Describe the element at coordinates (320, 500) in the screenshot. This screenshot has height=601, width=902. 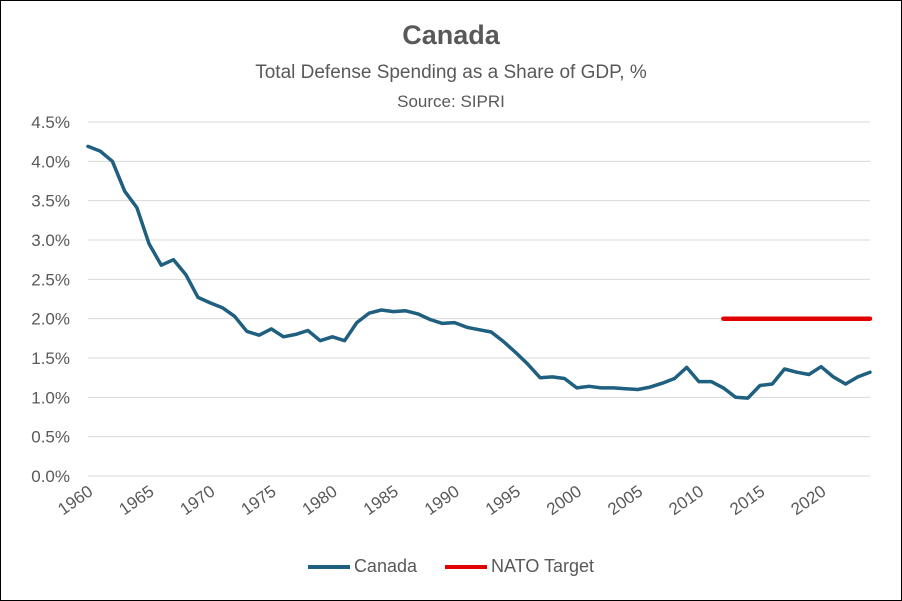
I see `x-tick-label: 1980` at that location.